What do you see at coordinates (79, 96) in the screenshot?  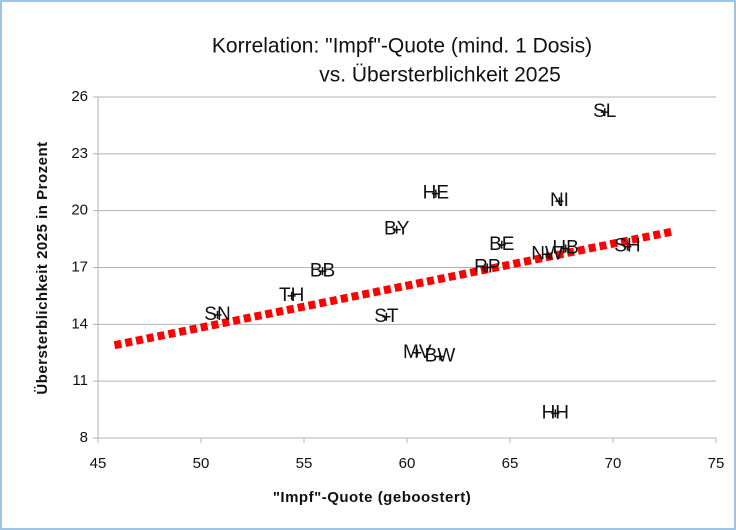 I see `y-tick-label: 26` at bounding box center [79, 96].